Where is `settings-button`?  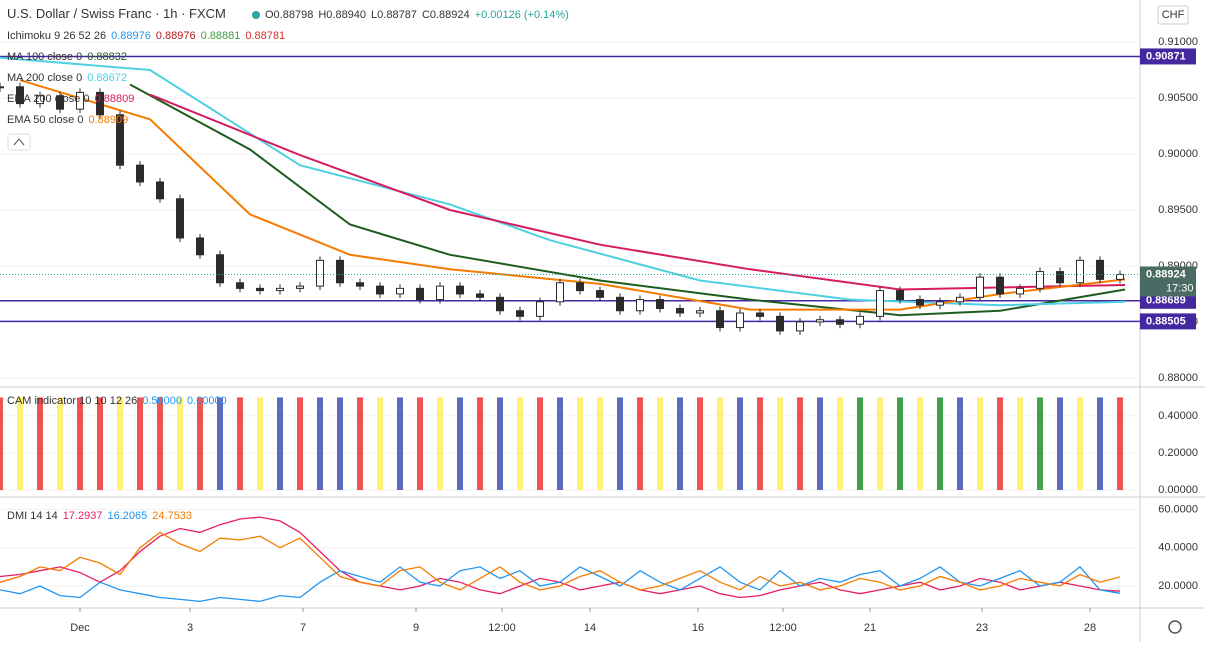
settings-button is located at coordinates (1175, 627).